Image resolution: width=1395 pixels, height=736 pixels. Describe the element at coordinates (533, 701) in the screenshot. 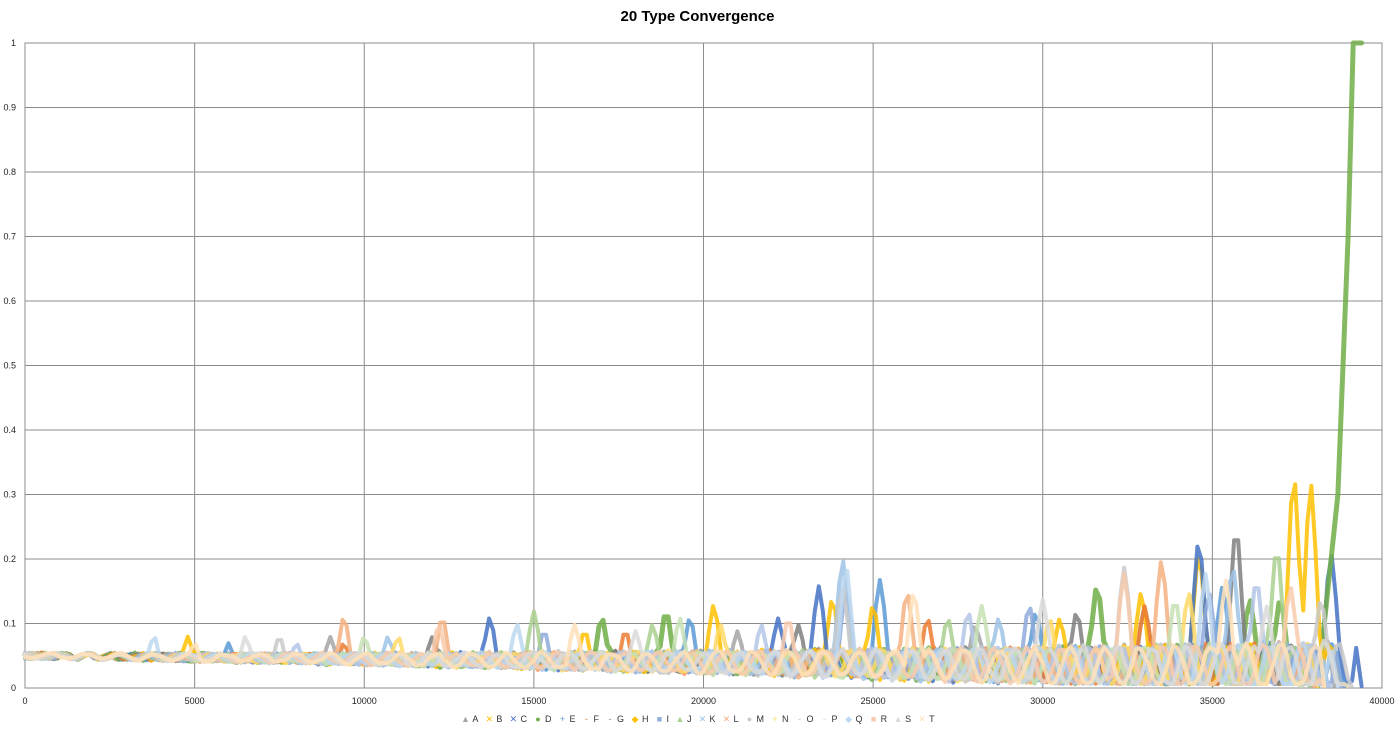

I see `x-tick-label: 15000` at that location.